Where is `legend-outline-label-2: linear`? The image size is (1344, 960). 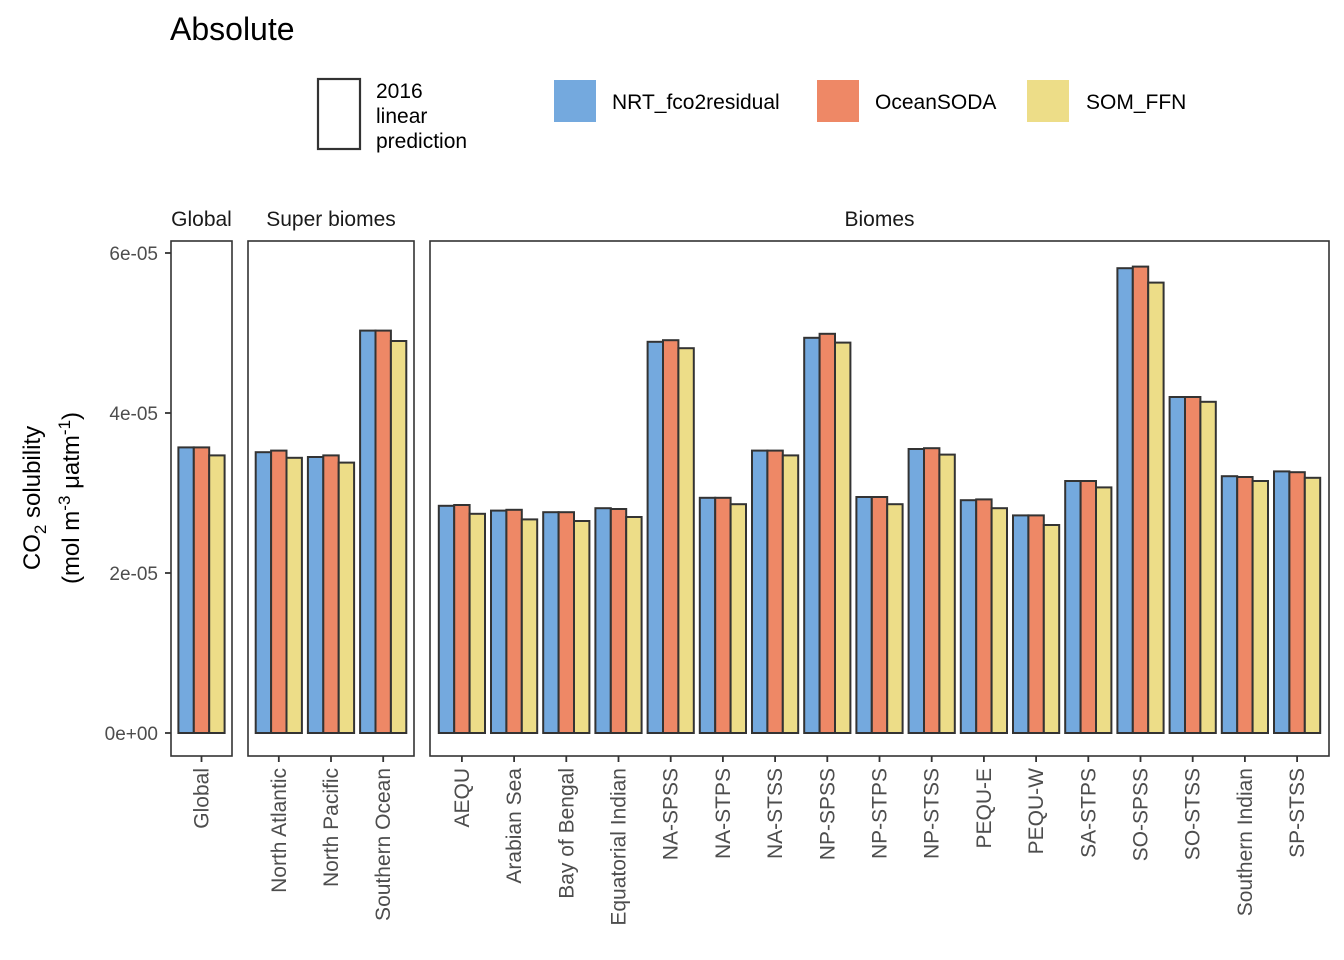 legend-outline-label-2: linear is located at coordinates (401, 116).